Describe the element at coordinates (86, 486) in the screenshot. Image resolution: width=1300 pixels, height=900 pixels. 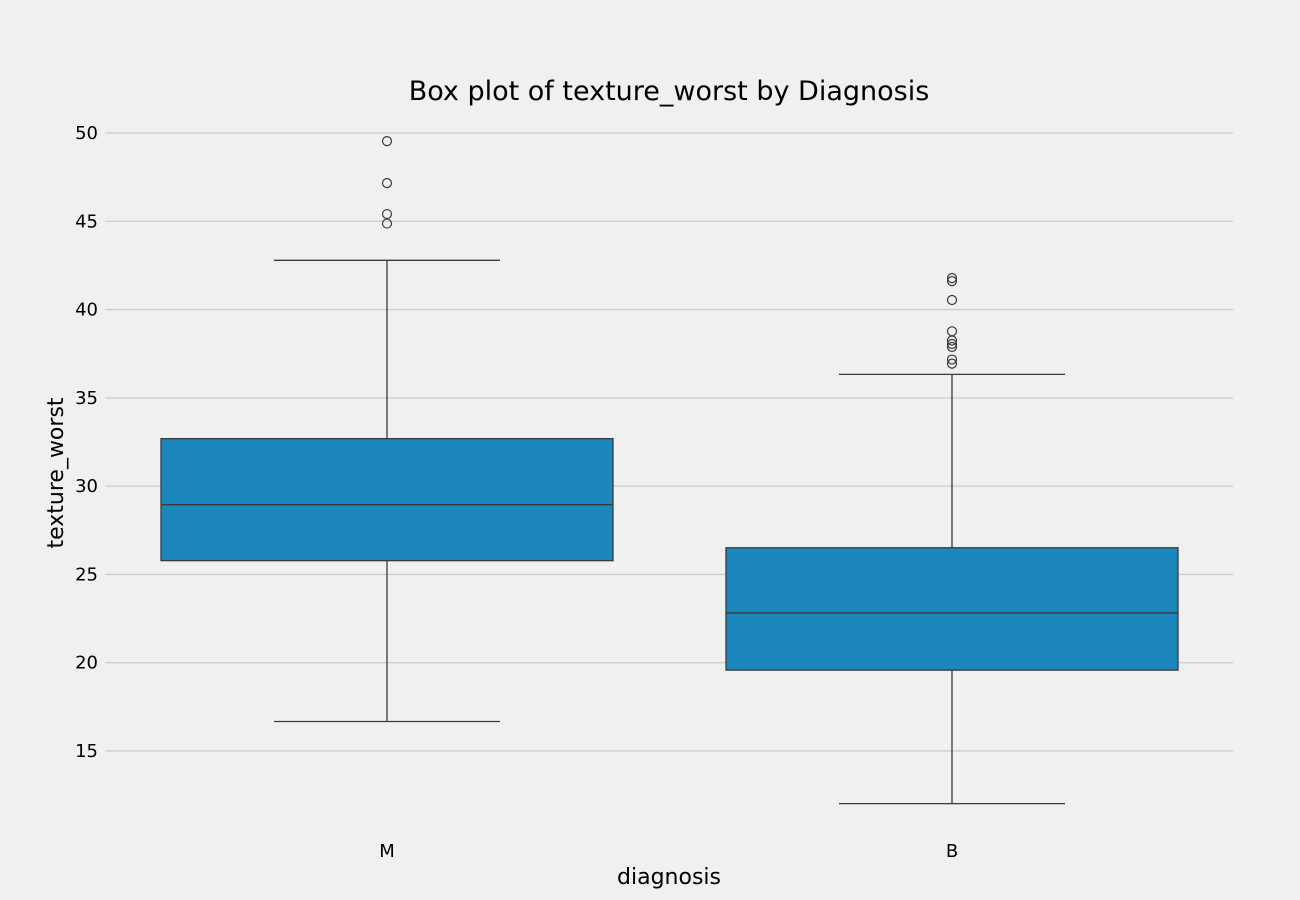
I see `y-tick-label: 30` at that location.